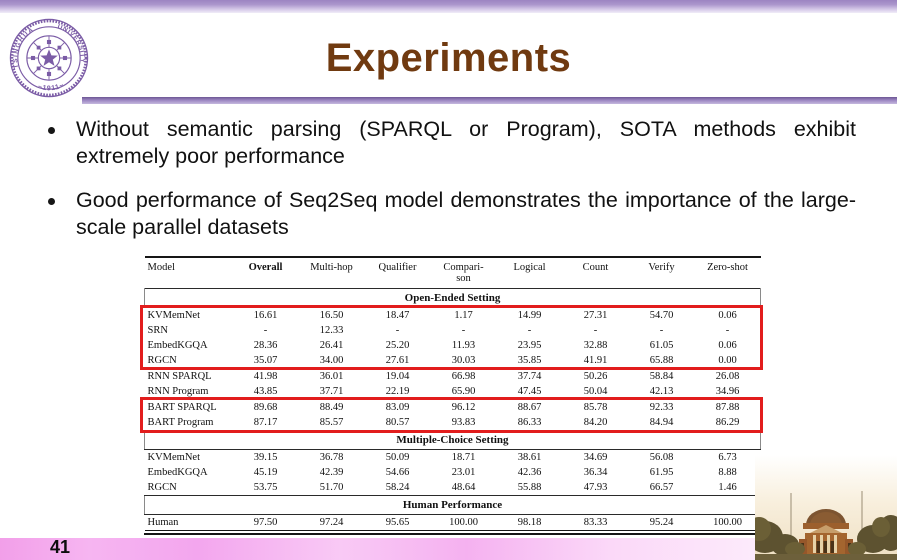 This screenshot has height=560, width=897. What do you see at coordinates (529, 522) in the screenshot?
I see `value-cell: 98.18` at bounding box center [529, 522].